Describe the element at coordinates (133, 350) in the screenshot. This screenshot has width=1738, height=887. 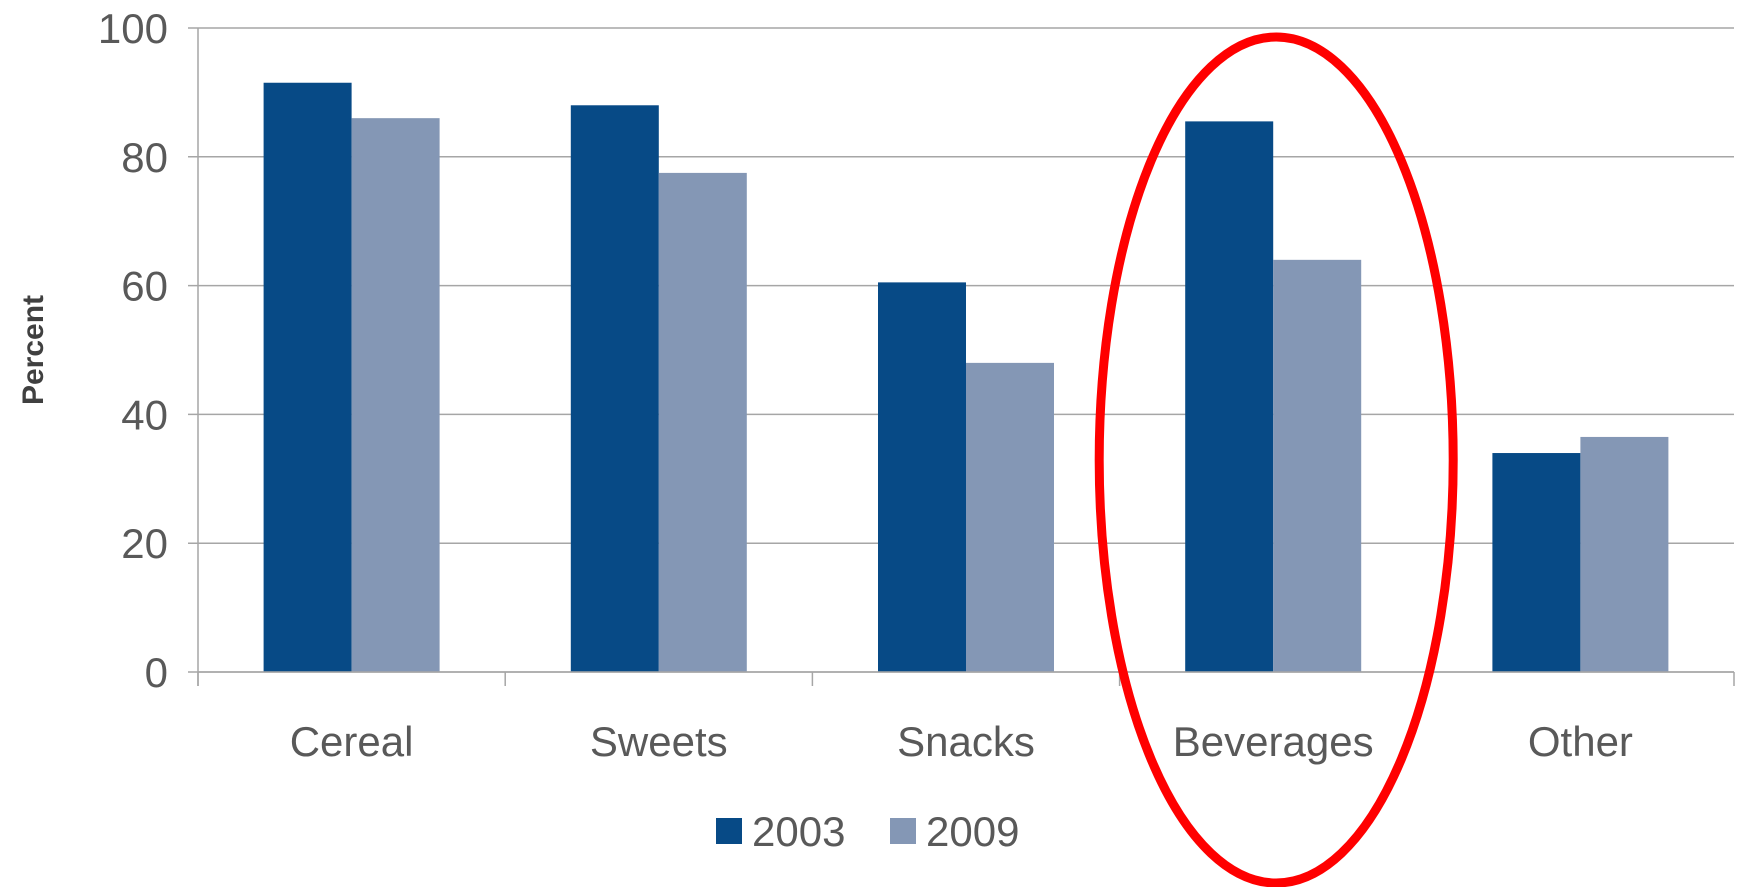
I see `y-axis-ticks: 0 20 40 60 80 100` at that location.